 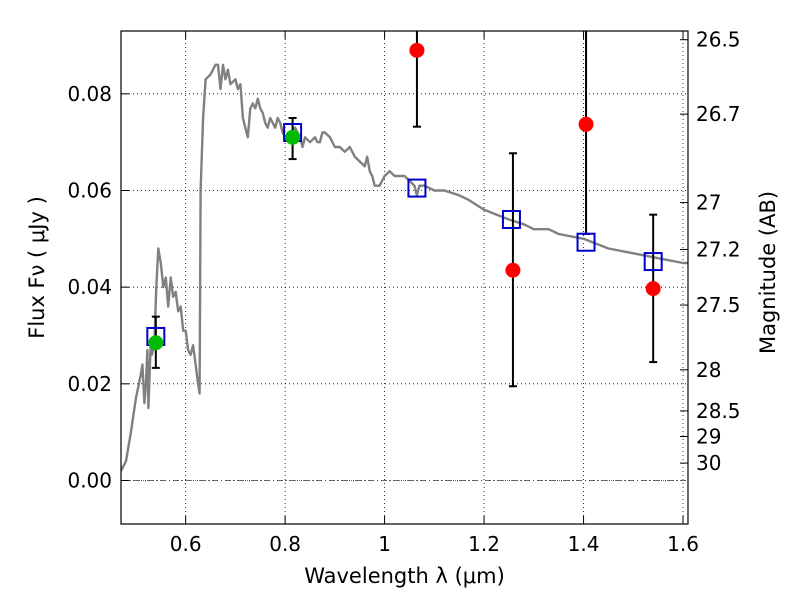 What do you see at coordinates (708, 370) in the screenshot?
I see `right-tick-label: 28` at bounding box center [708, 370].